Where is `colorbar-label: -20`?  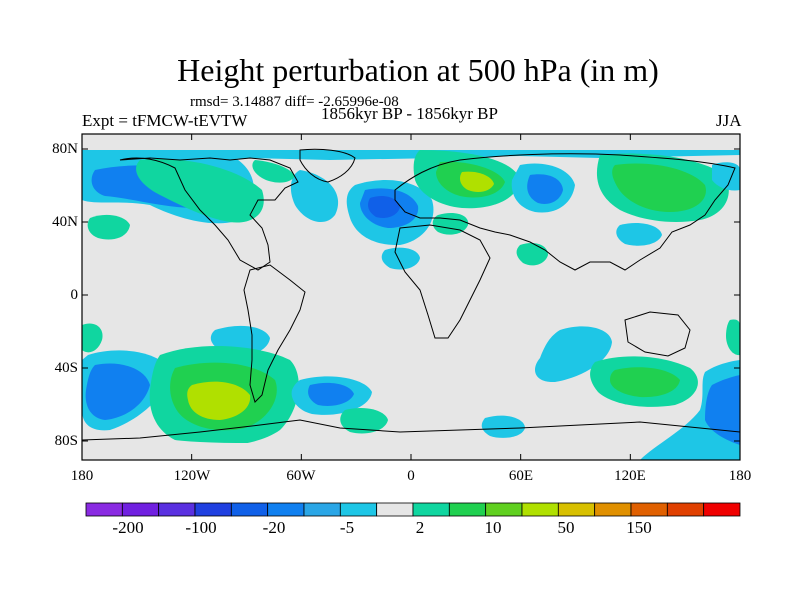
colorbar-label: -20 is located at coordinates (274, 527).